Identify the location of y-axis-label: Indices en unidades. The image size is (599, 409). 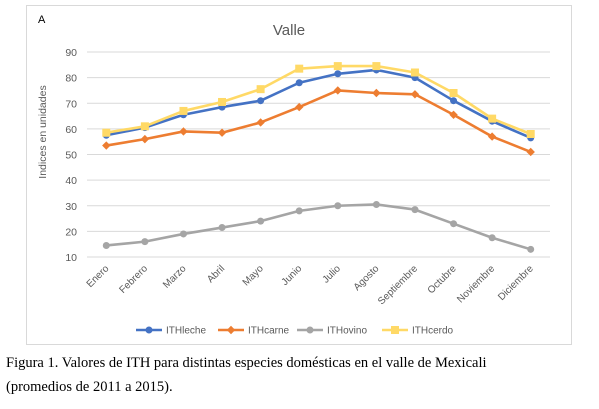
(43, 131).